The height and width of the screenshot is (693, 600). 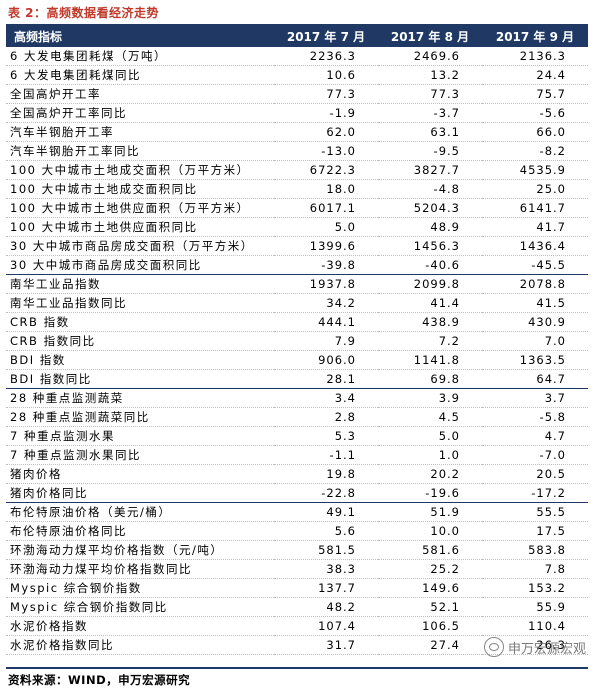 I want to click on value-jul-2017: 34.2, so click(x=326, y=303).